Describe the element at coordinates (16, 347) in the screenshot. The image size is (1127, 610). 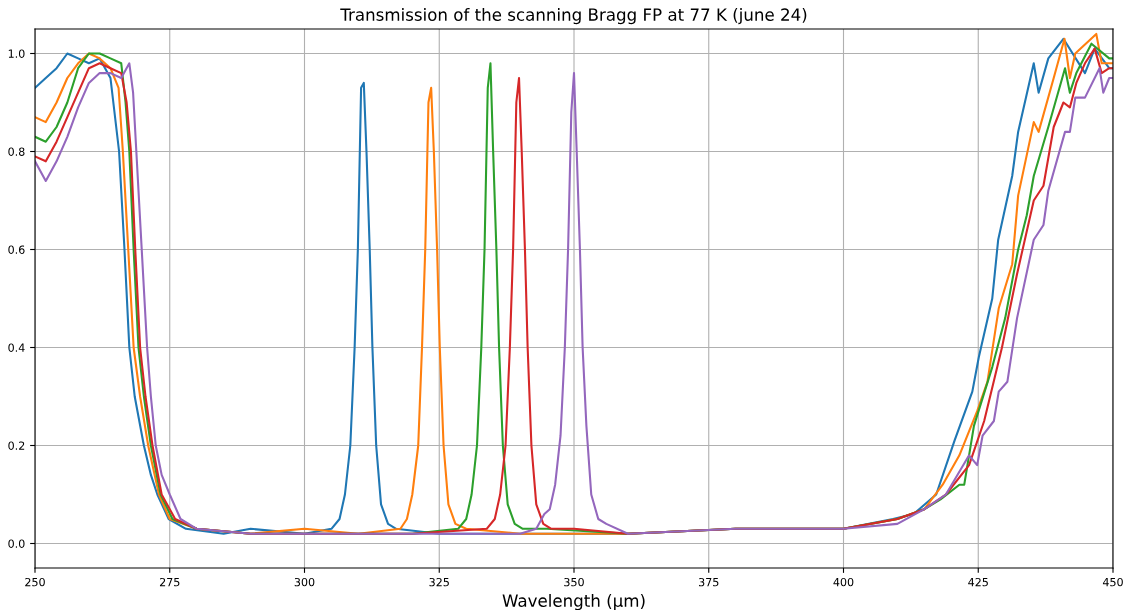
I see `y-tick-label: 0.4` at that location.